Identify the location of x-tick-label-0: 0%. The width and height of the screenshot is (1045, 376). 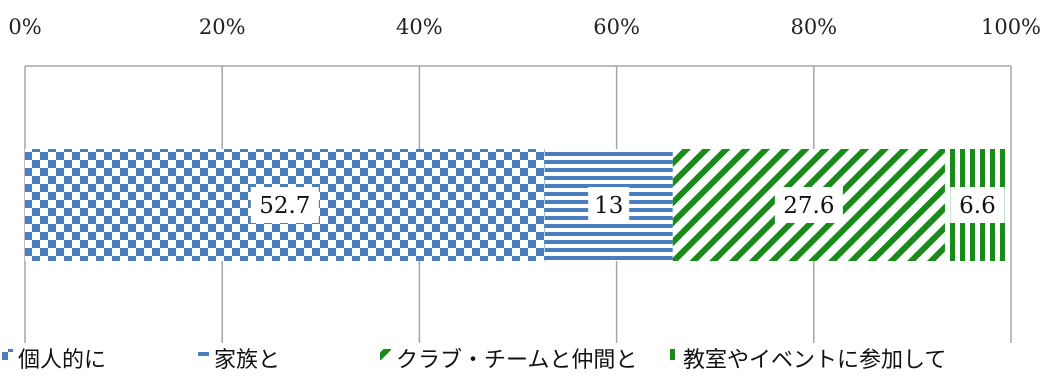
(24, 27).